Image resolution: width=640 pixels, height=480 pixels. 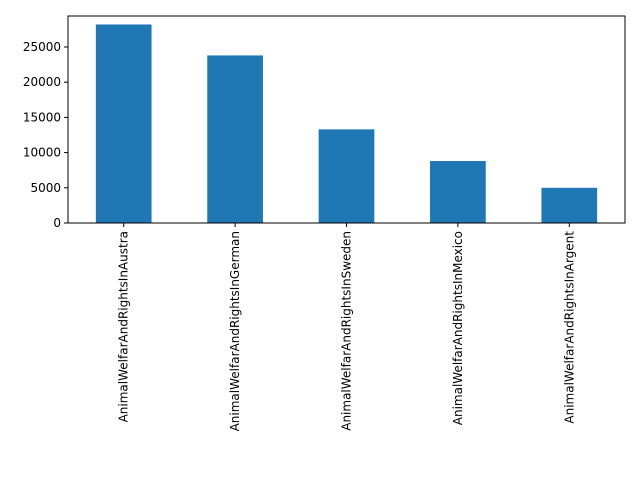 I want to click on x-tick-label: AnimalWelfarAndRightsInSweden, so click(x=347, y=331).